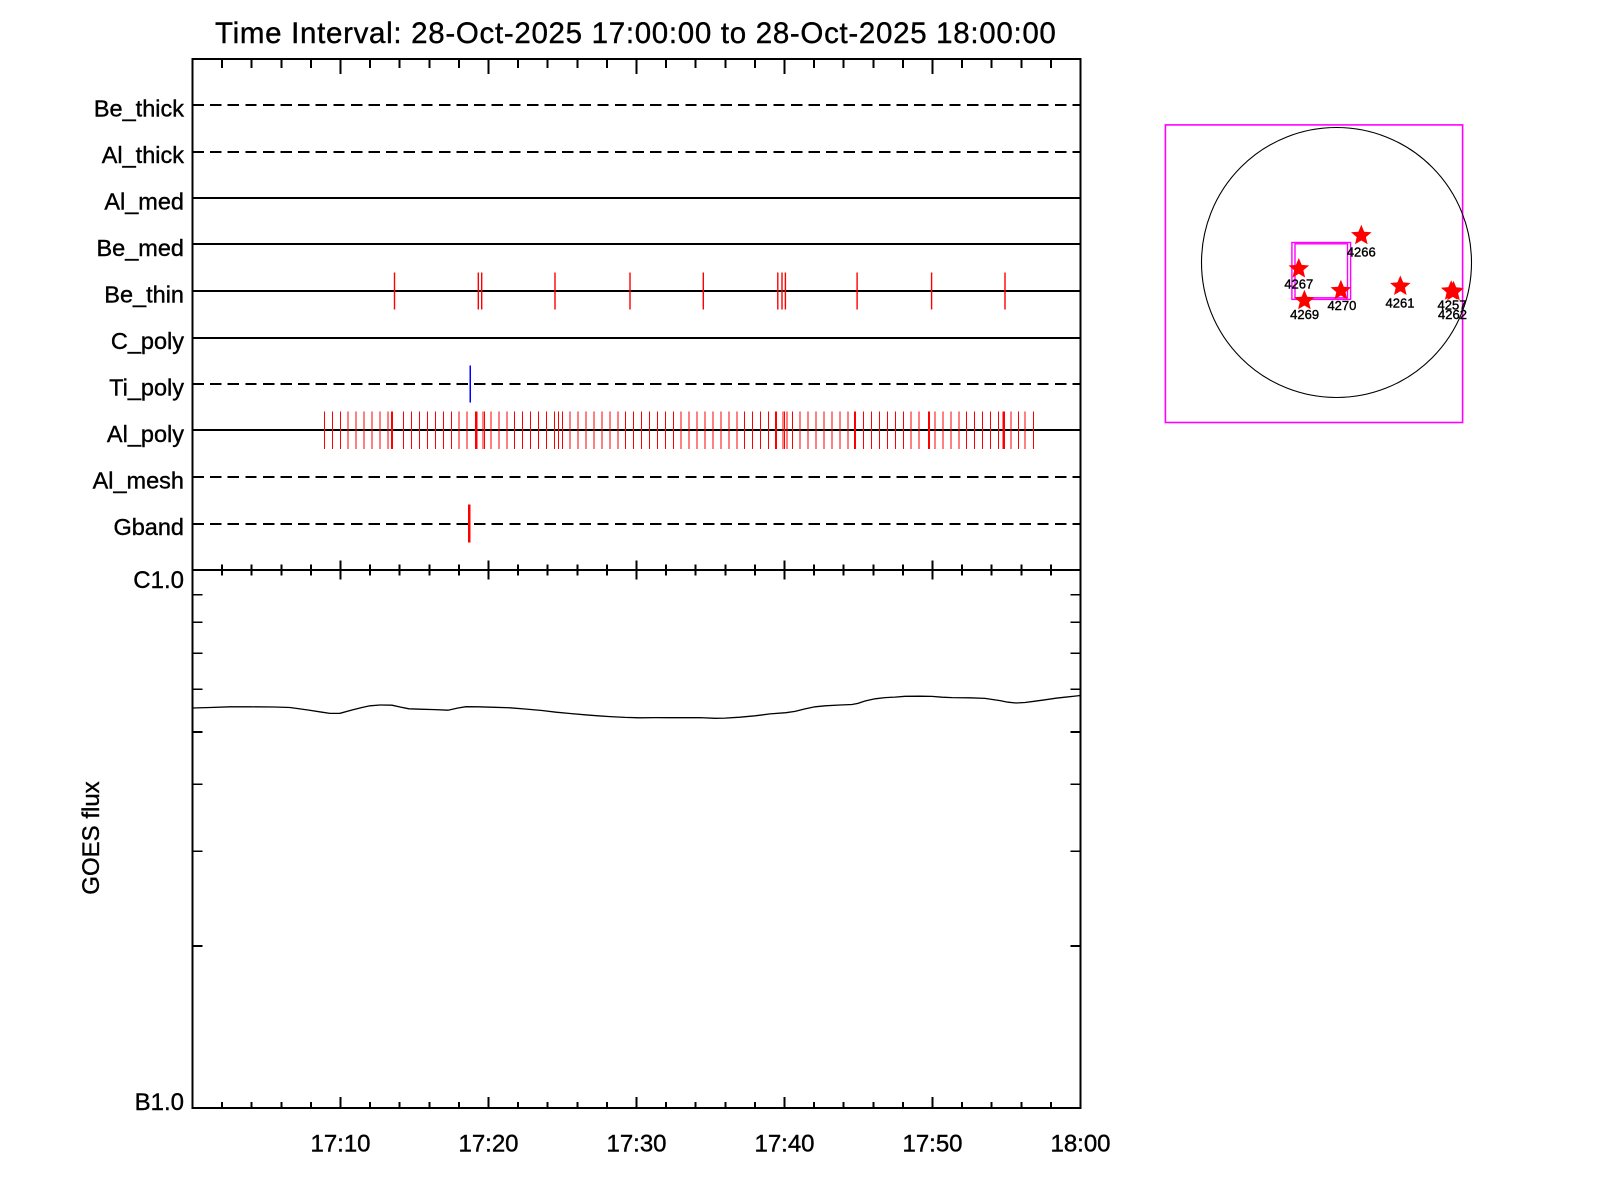 Image resolution: width=1600 pixels, height=1200 pixels. What do you see at coordinates (140, 248) in the screenshot?
I see `svg-text: Be_med` at bounding box center [140, 248].